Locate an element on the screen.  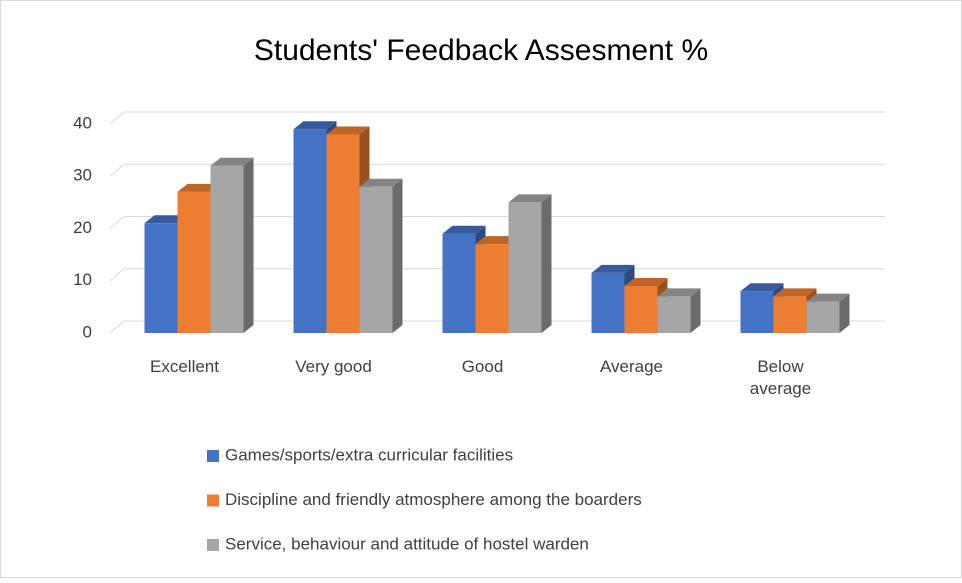
x-tick-label-box: Very good is located at coordinates (333, 366).